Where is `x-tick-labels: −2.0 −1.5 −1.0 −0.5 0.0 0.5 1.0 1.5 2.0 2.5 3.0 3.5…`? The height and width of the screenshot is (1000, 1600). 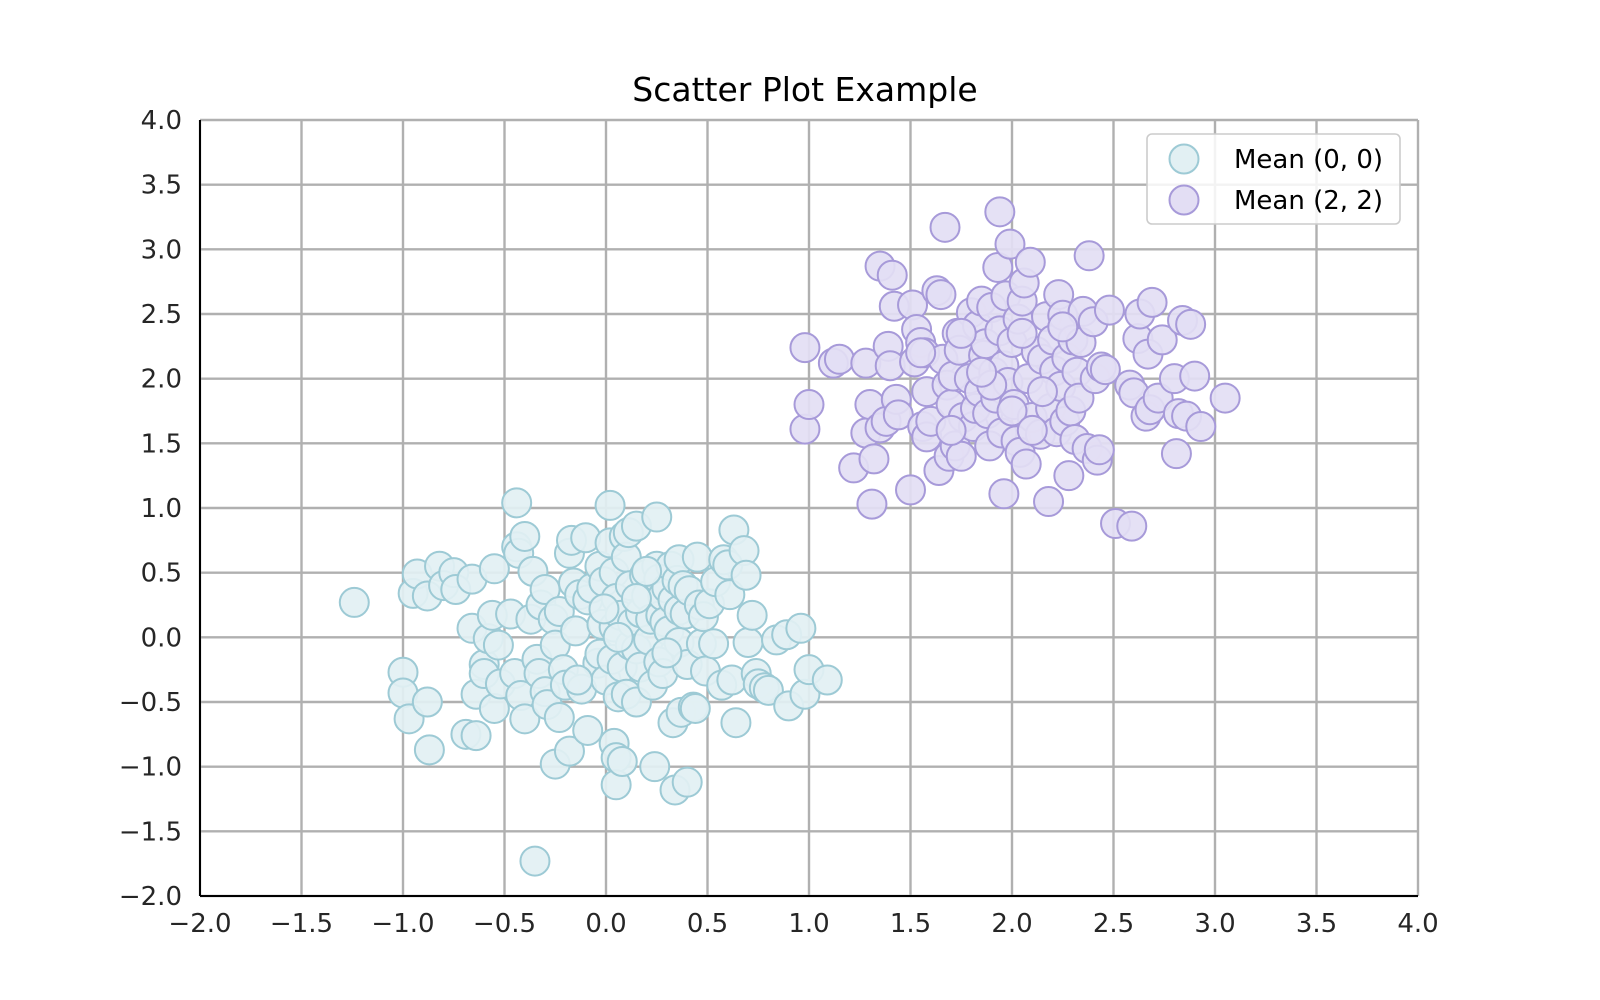
x-tick-labels: −2.0 −1.5 −1.0 −0.5 0.0 0.5 1.0 1.5 2.0 2.5 3.0 3.5… is located at coordinates (803, 924).